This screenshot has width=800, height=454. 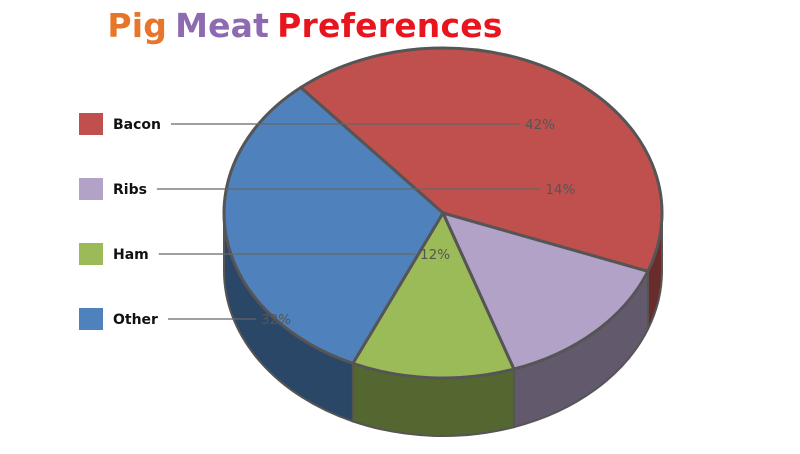 I want to click on legend-label-bacon: Bacon, so click(x=137, y=125).